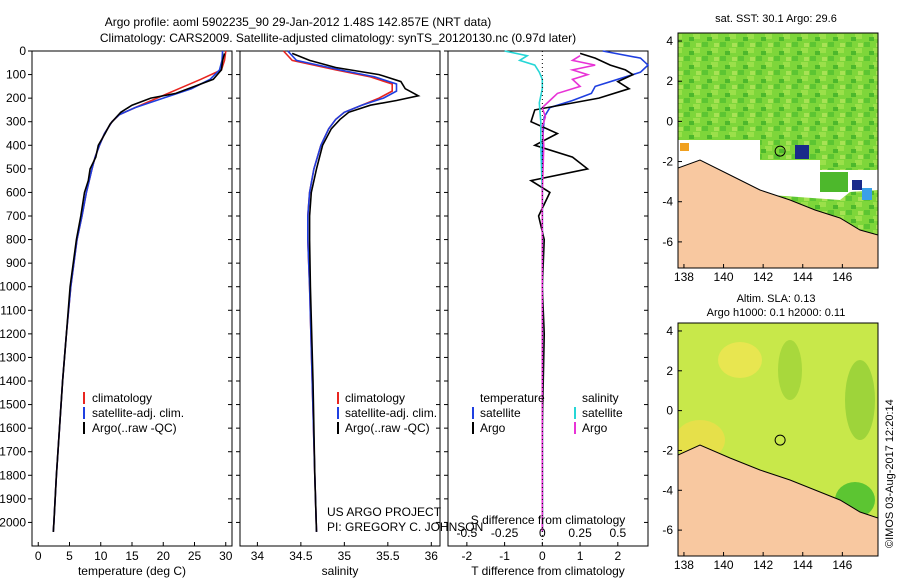 This screenshot has height=580, width=900. Describe the element at coordinates (258, 556) in the screenshot. I see `x-tick-label: 34` at that location.